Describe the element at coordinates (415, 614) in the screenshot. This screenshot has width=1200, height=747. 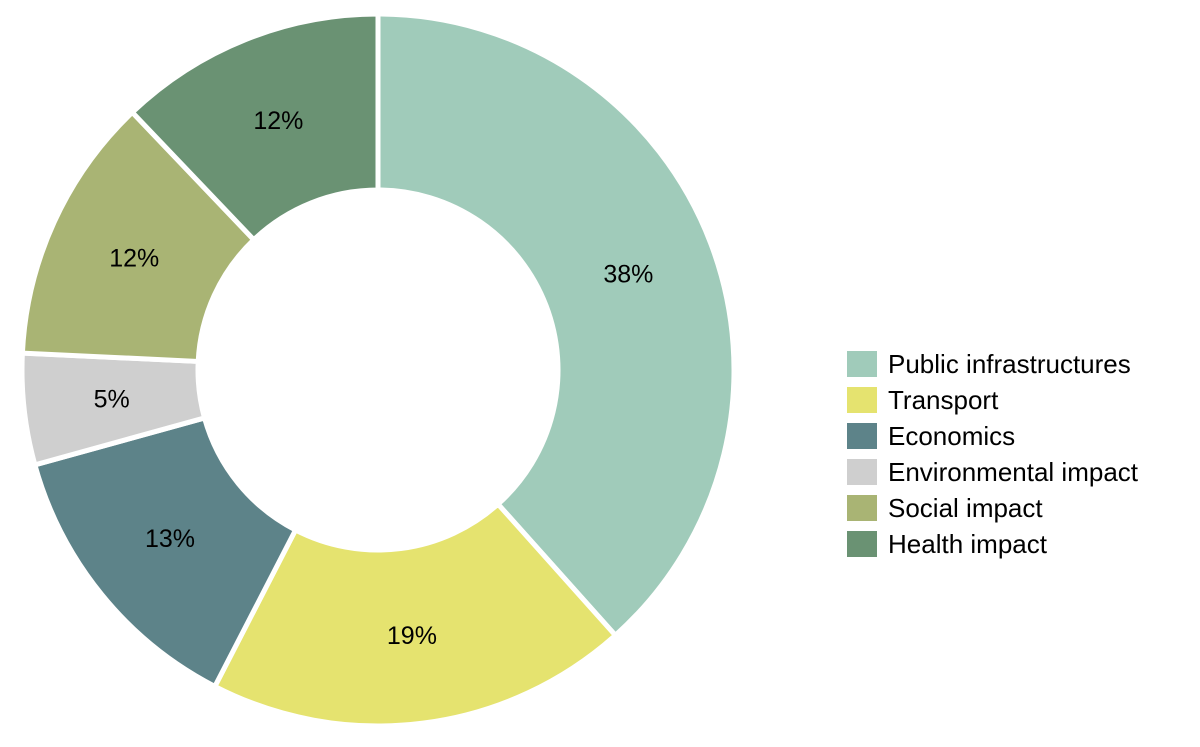
I see `slice-transport` at that location.